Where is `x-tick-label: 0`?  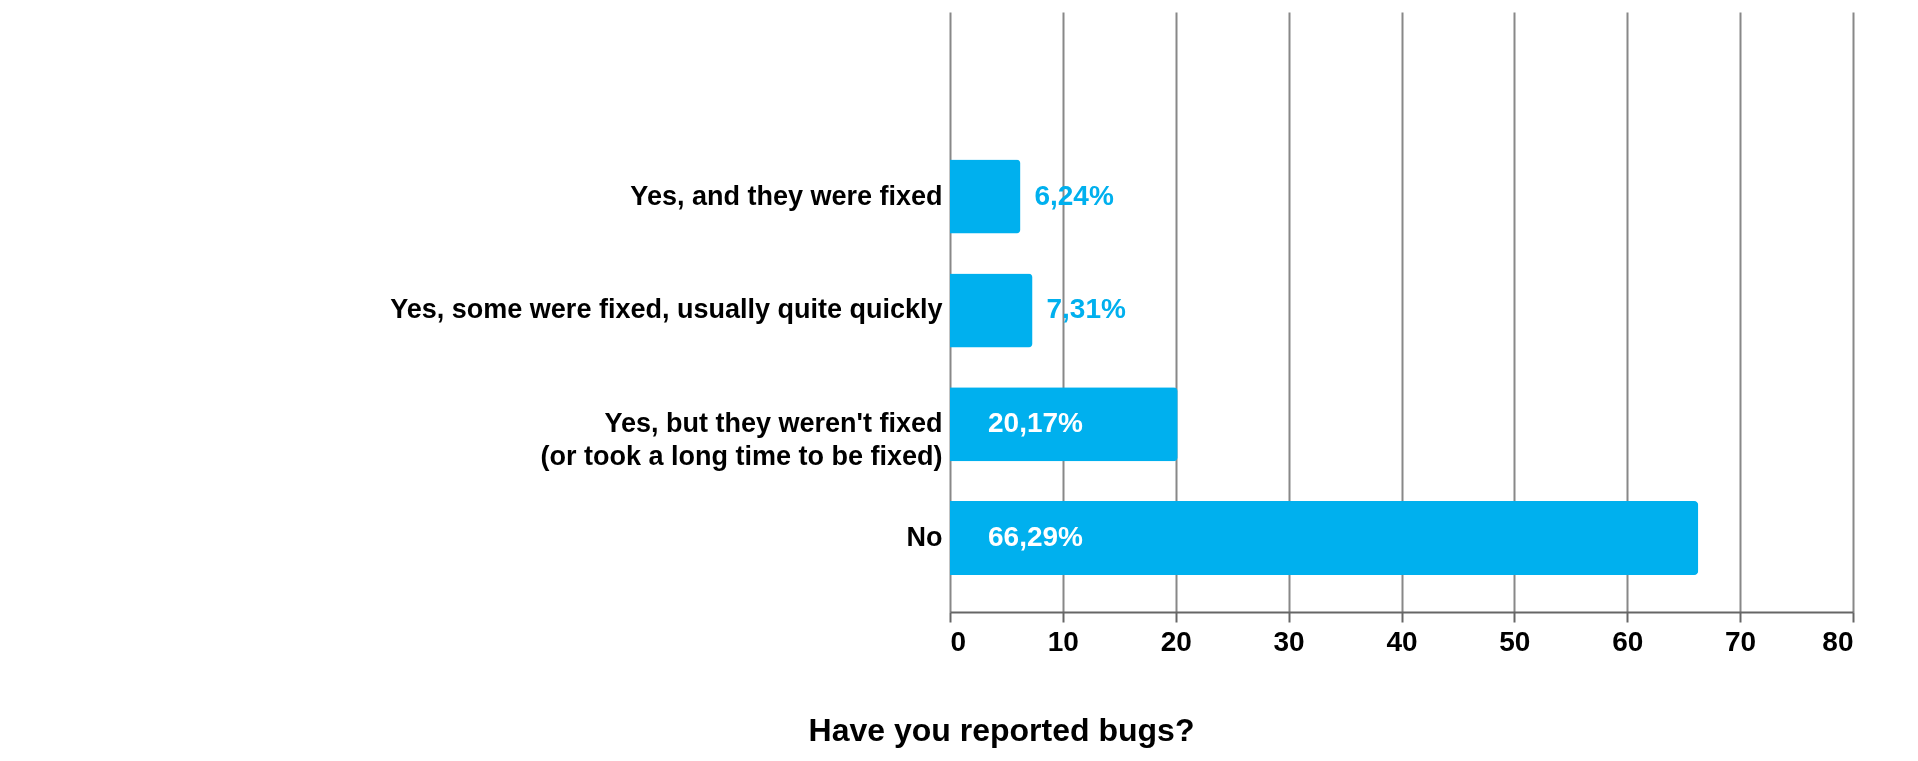
x-tick-label: 0 is located at coordinates (958, 641).